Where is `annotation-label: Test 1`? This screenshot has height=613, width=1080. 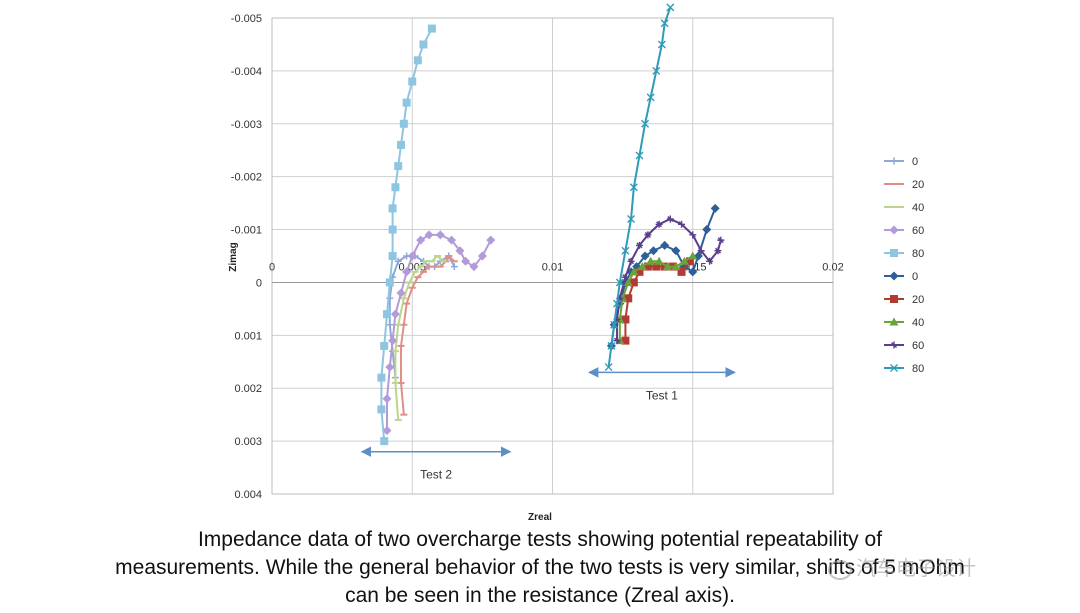 annotation-label: Test 1 is located at coordinates (662, 395).